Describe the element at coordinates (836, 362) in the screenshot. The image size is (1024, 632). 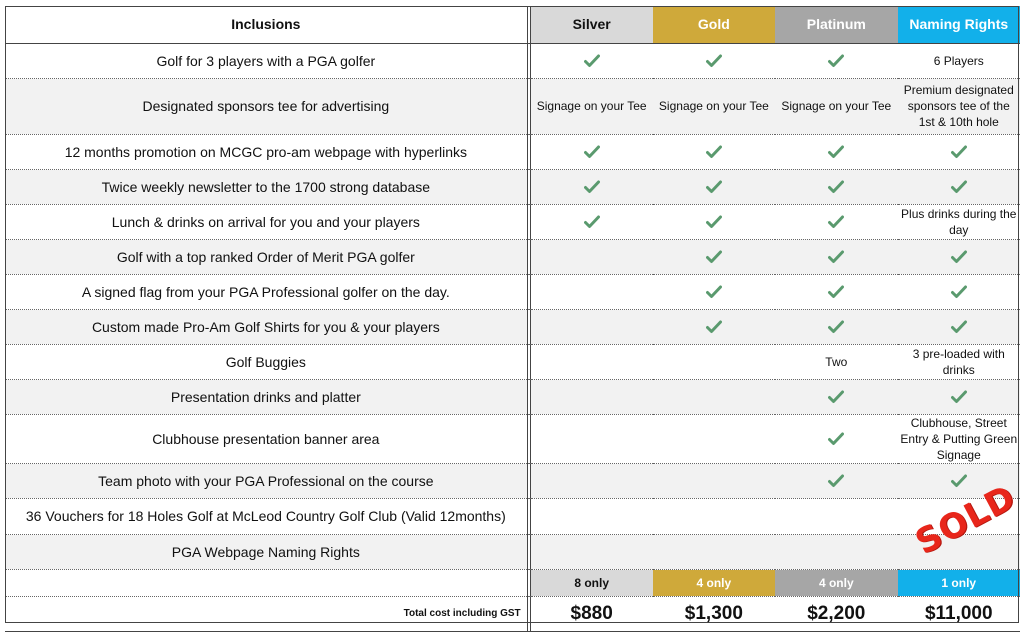
I see `cell-platinum: Two` at that location.